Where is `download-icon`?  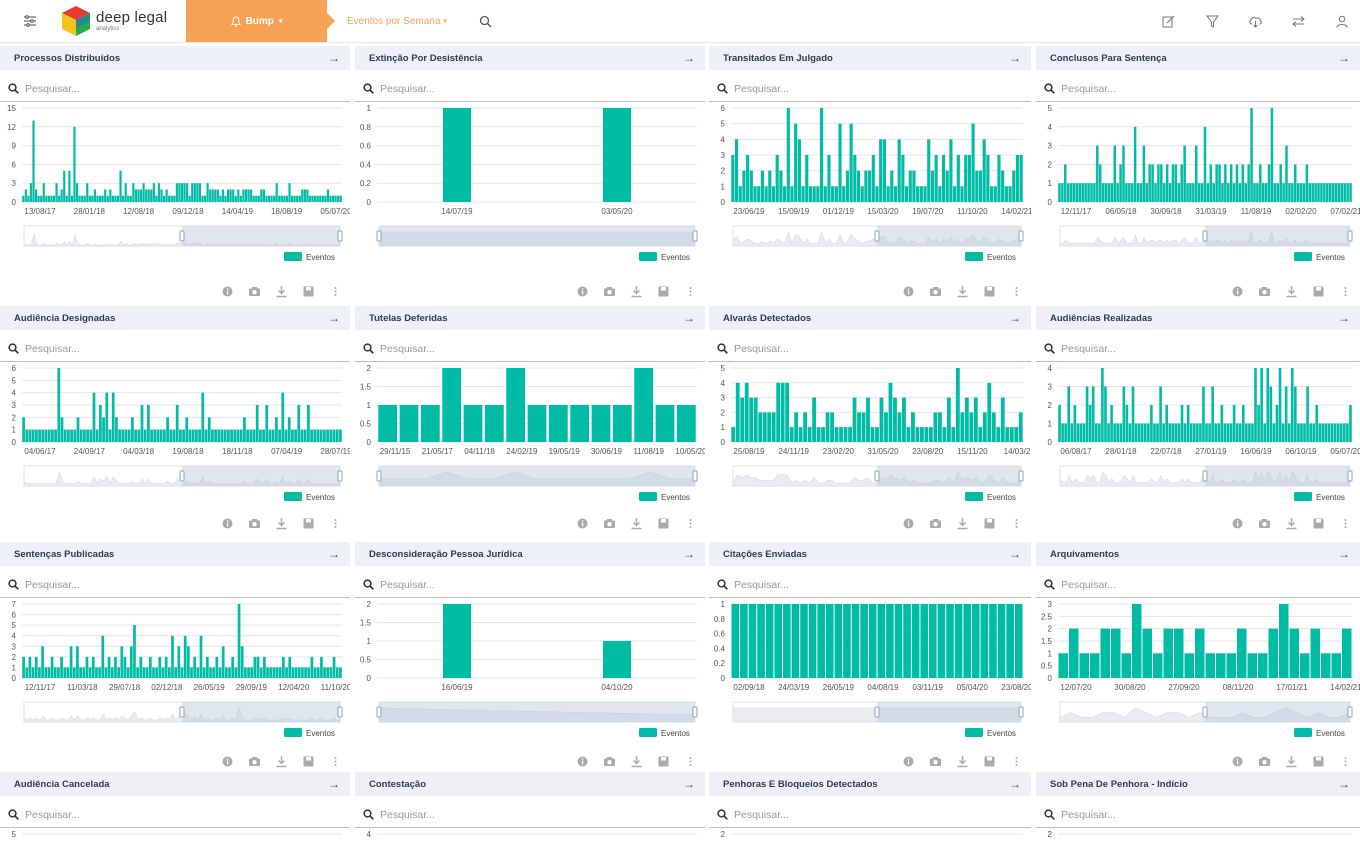
download-icon is located at coordinates (636, 291).